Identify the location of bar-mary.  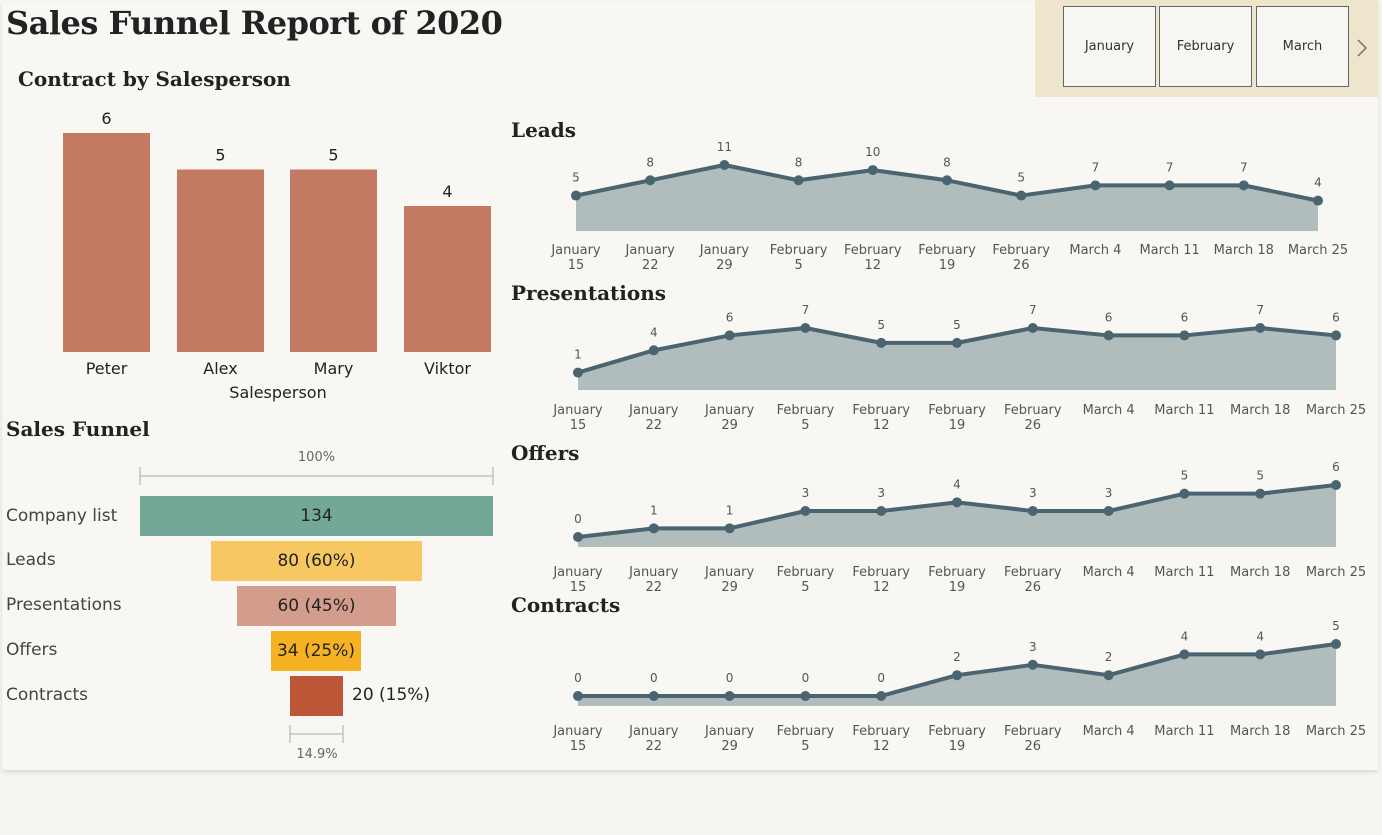
(333, 261).